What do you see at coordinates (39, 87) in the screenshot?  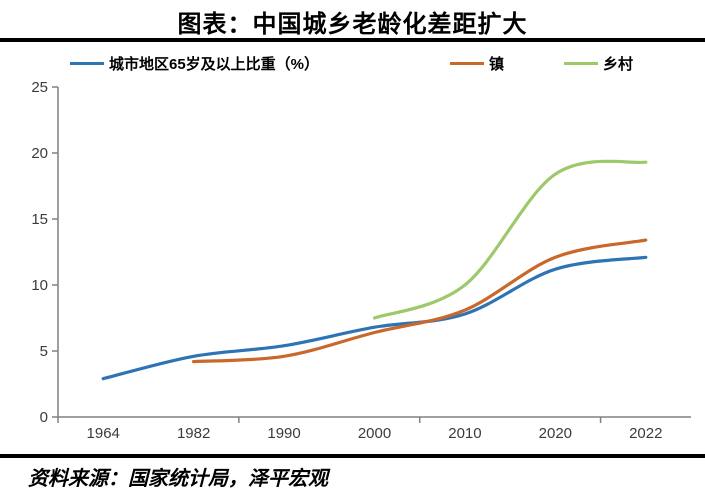 I see `y-tick-label: 25` at bounding box center [39, 87].